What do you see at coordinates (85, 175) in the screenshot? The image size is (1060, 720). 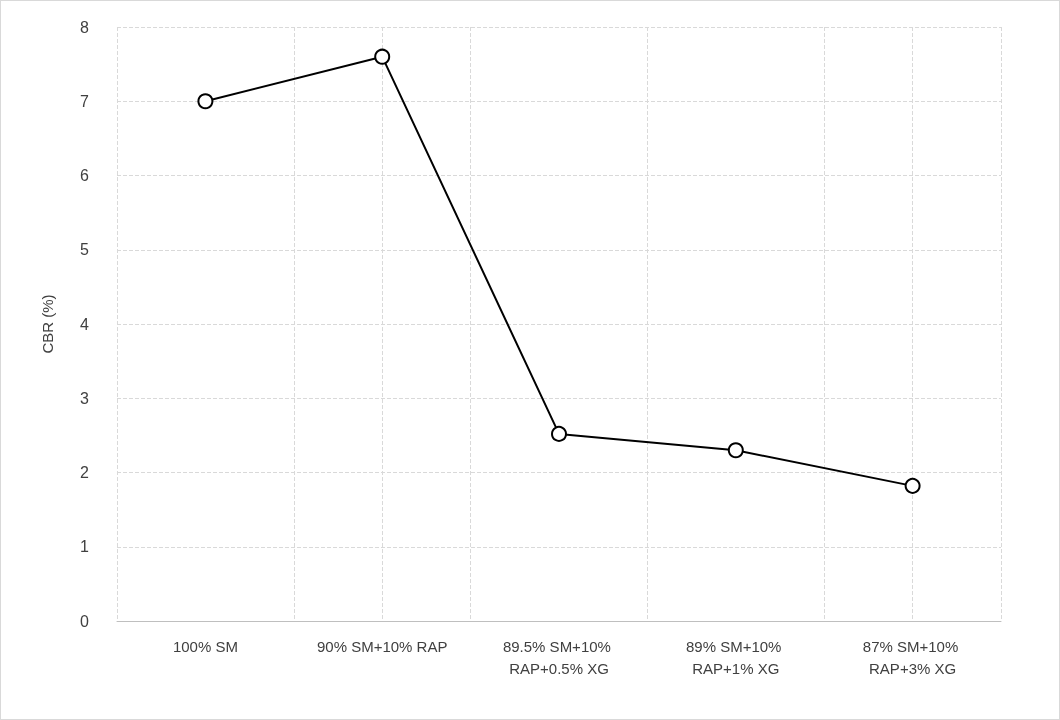 I see `y-tick-label: 6` at bounding box center [85, 175].